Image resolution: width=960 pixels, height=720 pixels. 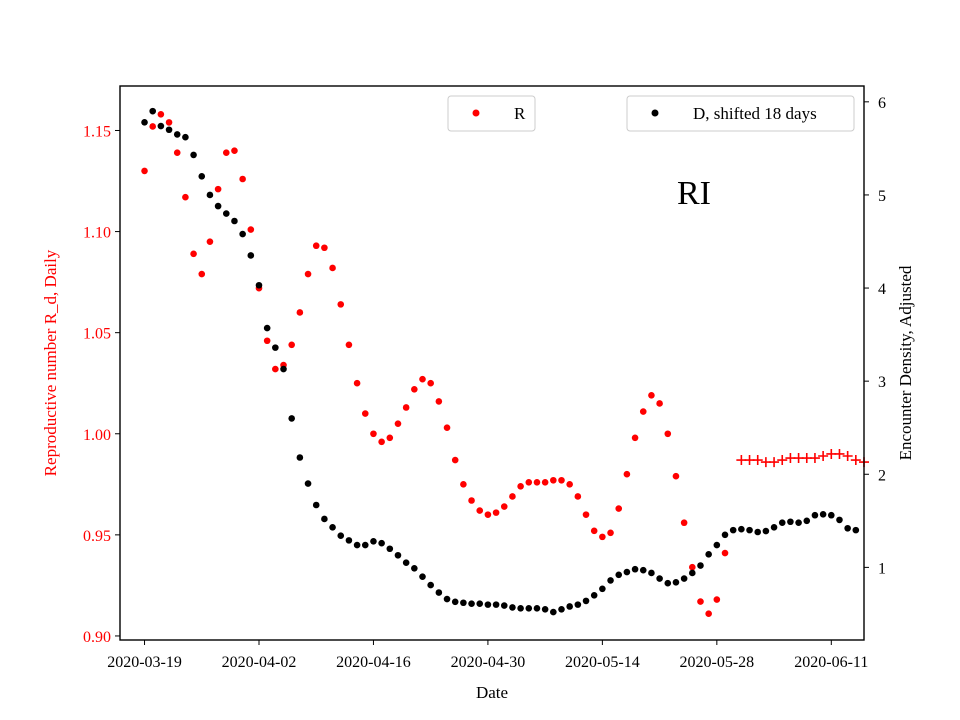 I want to click on x-tick-label: 2020-04-02, so click(x=259, y=662).